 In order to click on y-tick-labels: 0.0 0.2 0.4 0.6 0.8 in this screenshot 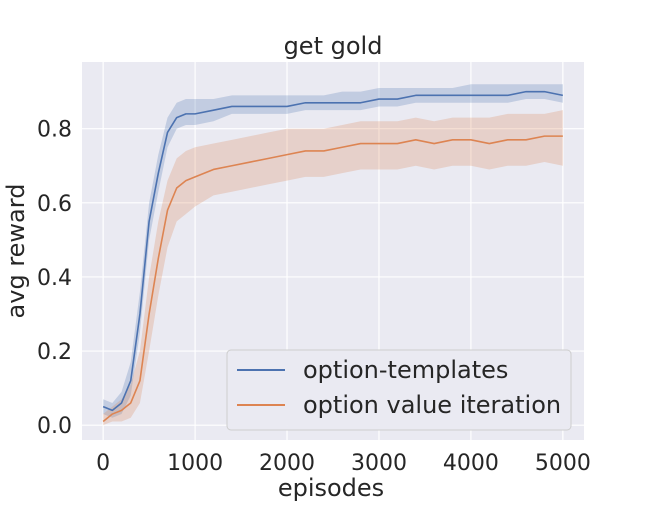, I will do `click(54, 278)`.